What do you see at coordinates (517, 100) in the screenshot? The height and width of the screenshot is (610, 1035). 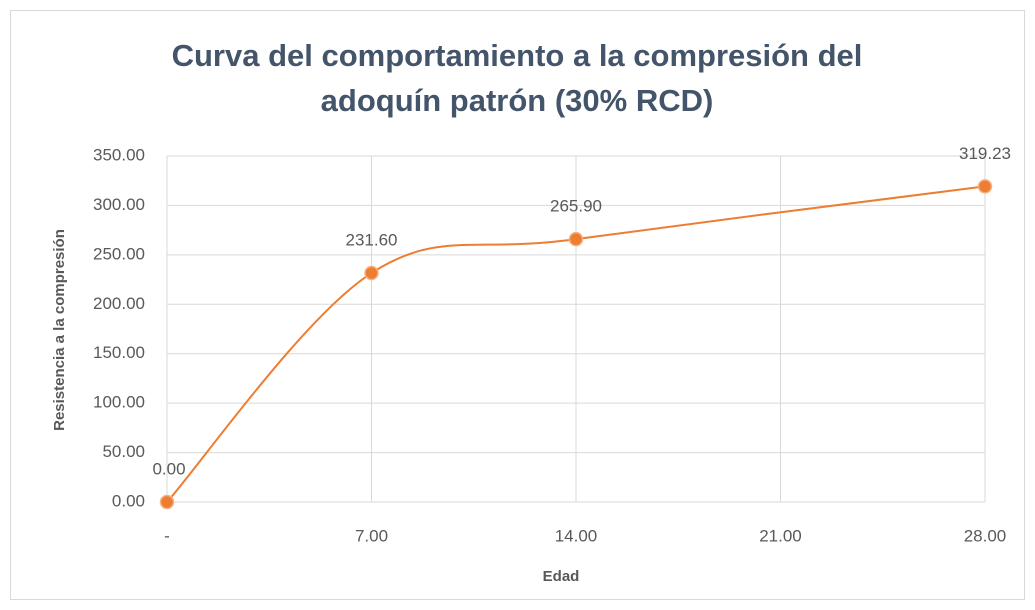 I see `chart-title: adoquín patrón (30% RCD)` at bounding box center [517, 100].